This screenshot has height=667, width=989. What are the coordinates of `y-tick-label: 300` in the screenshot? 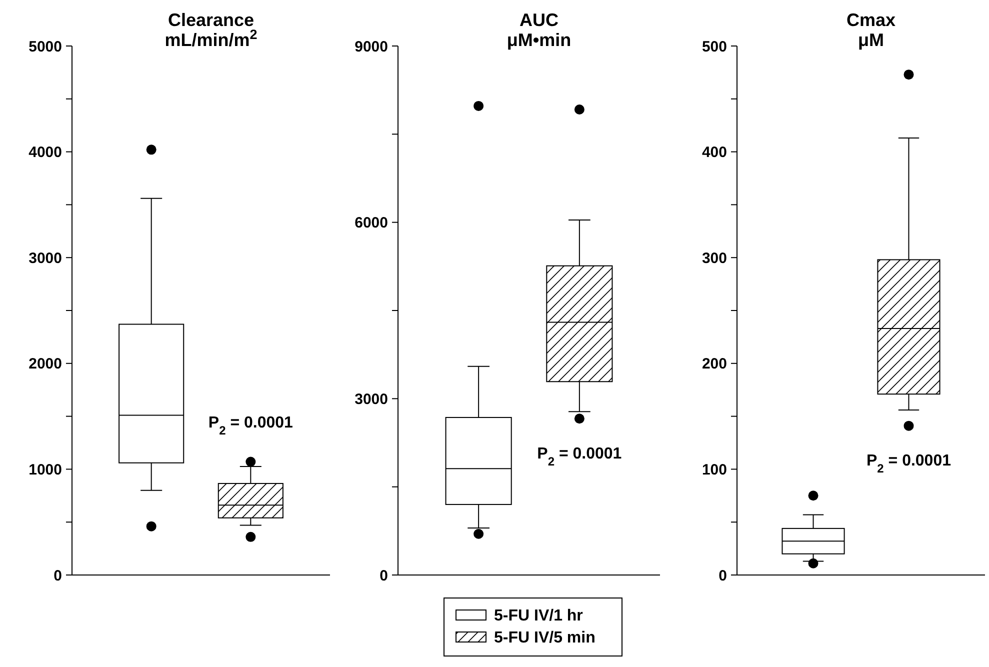 It's located at (714, 258).